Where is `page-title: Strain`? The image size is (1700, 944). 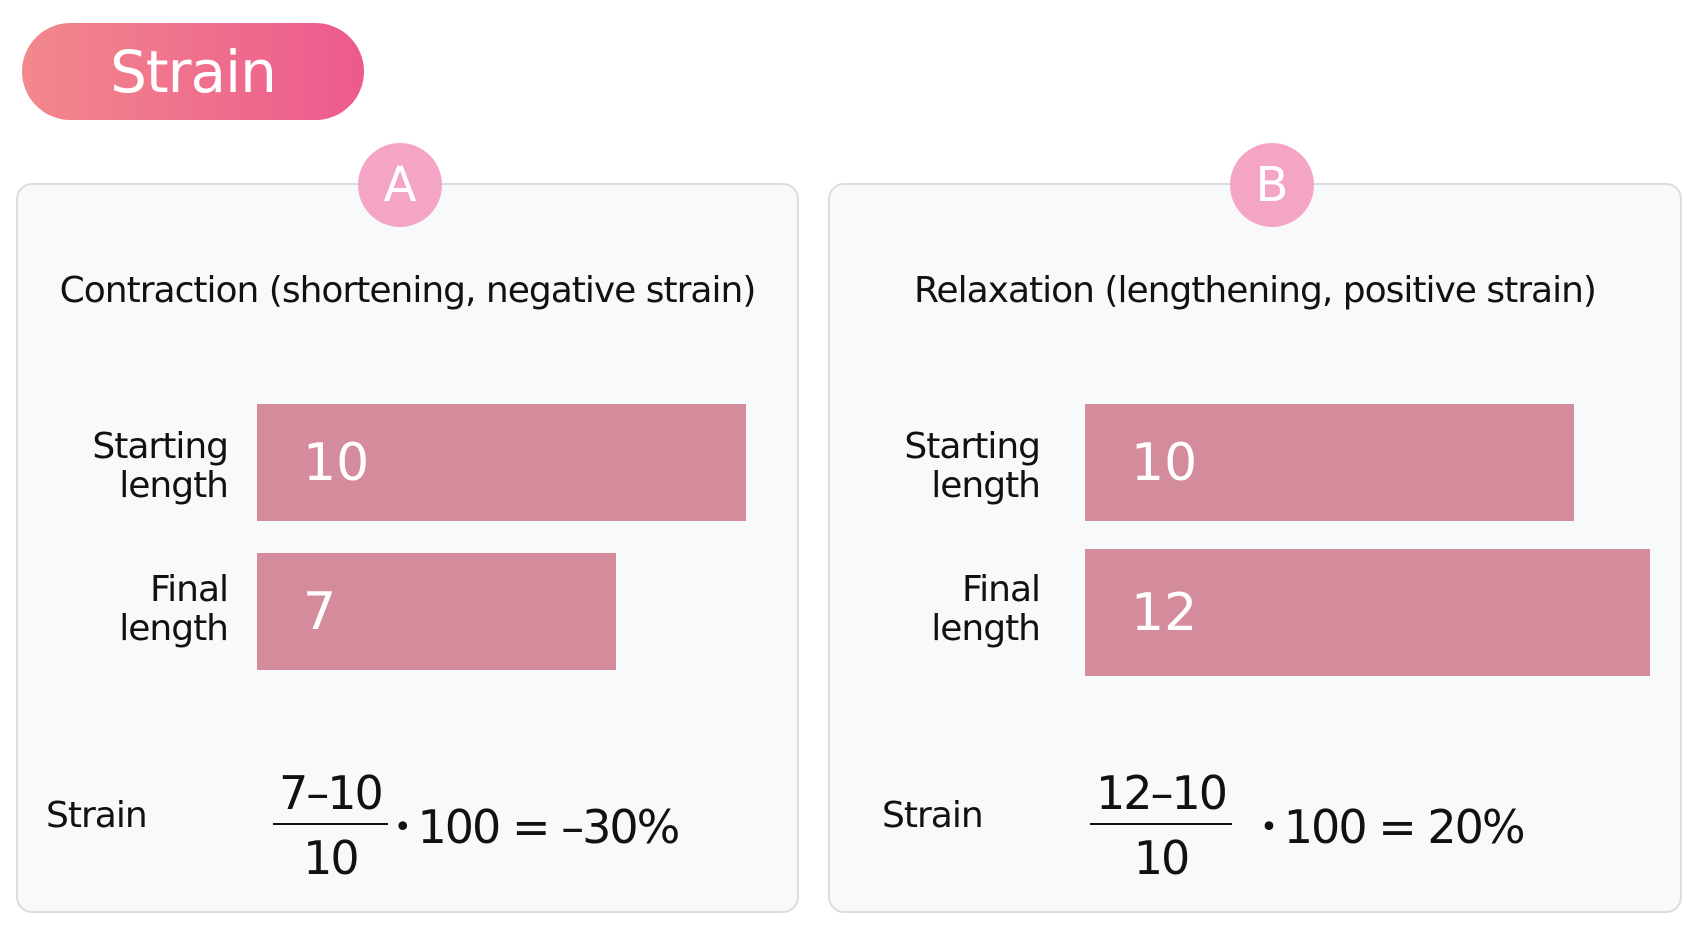
page-title: Strain is located at coordinates (193, 71).